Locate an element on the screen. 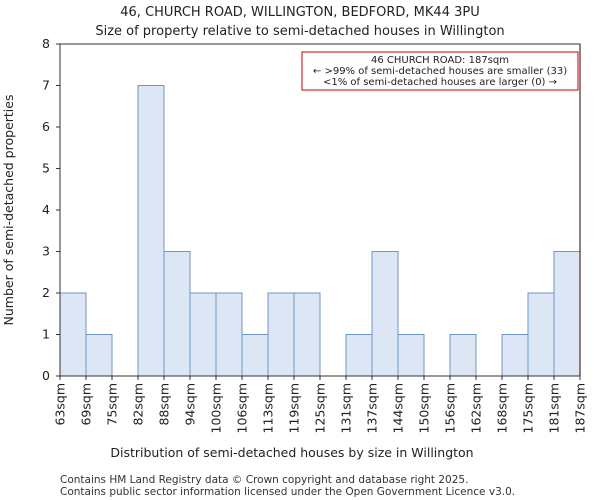 The image size is (600, 500). bar-131sqm is located at coordinates (359, 355).